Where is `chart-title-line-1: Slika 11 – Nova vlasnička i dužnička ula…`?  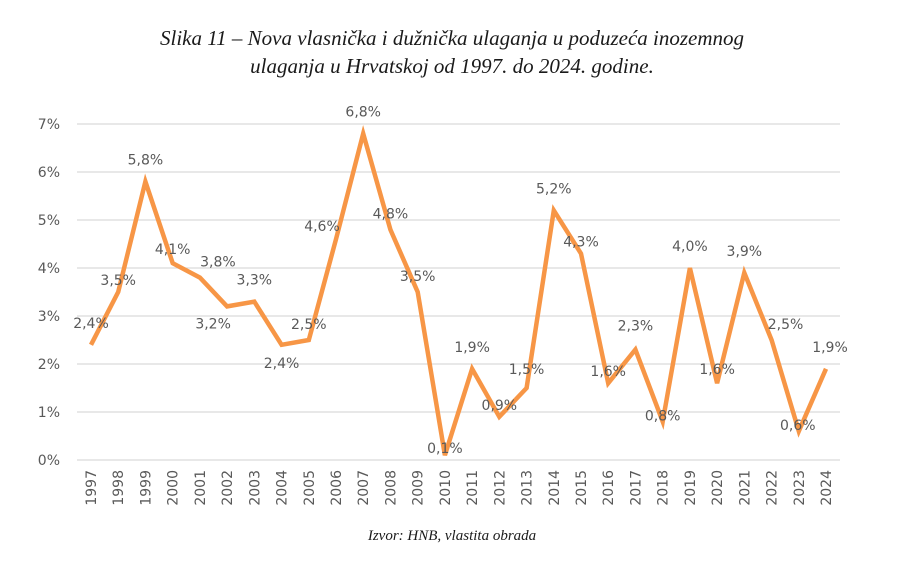
chart-title-line-1: Slika 11 – Nova vlasnička i dužnička ula… is located at coordinates (452, 38).